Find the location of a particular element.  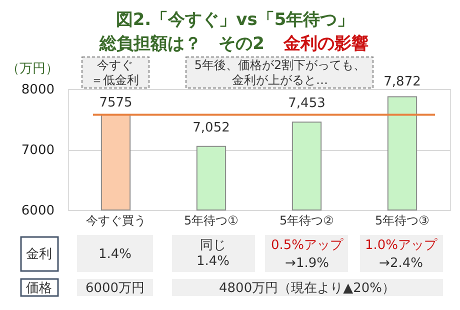

text: →2.4% is located at coordinates (401, 263).